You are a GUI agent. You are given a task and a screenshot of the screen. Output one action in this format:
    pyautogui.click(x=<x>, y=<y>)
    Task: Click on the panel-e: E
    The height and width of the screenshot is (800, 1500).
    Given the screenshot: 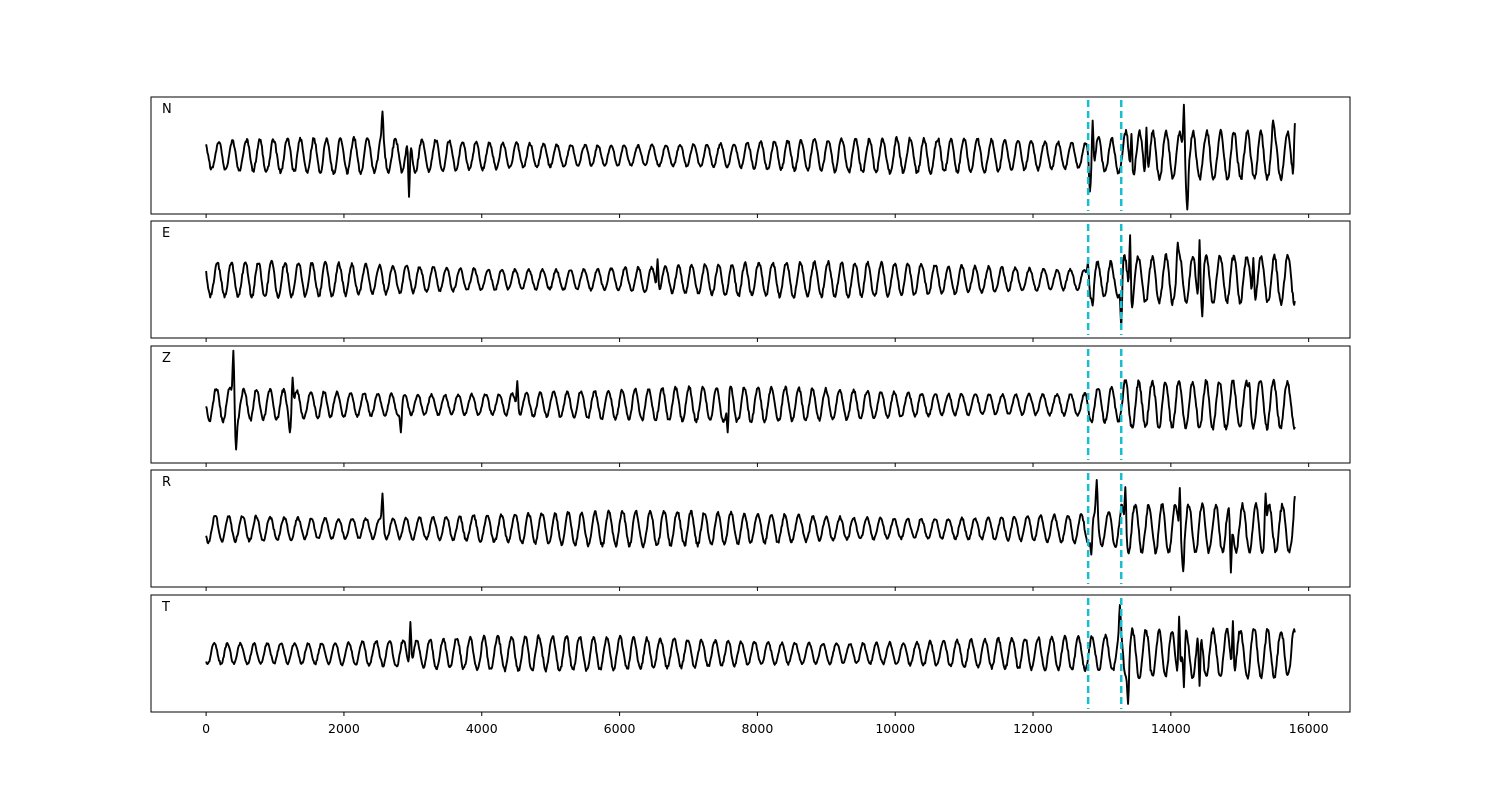 What is the action you would take?
    pyautogui.click(x=750, y=281)
    